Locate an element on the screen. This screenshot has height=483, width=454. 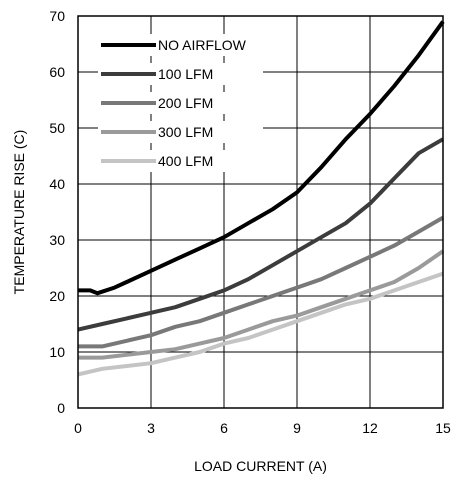
x-tick-label: 3 is located at coordinates (151, 428).